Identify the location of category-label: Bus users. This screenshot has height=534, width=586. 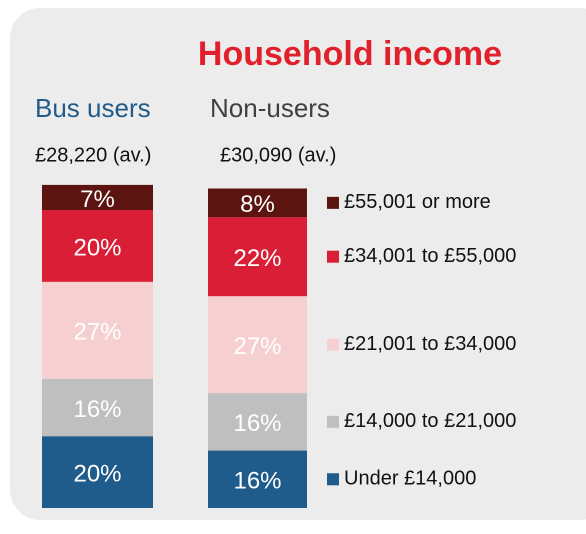
(93, 108).